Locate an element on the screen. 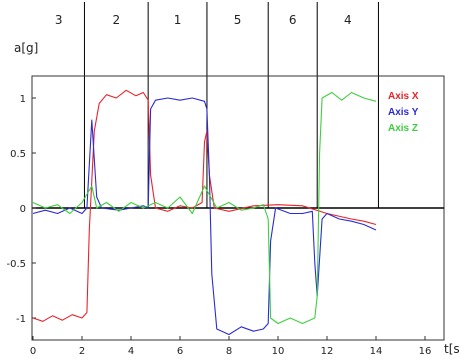  y-tick-label: -0.5 is located at coordinates (16, 264).